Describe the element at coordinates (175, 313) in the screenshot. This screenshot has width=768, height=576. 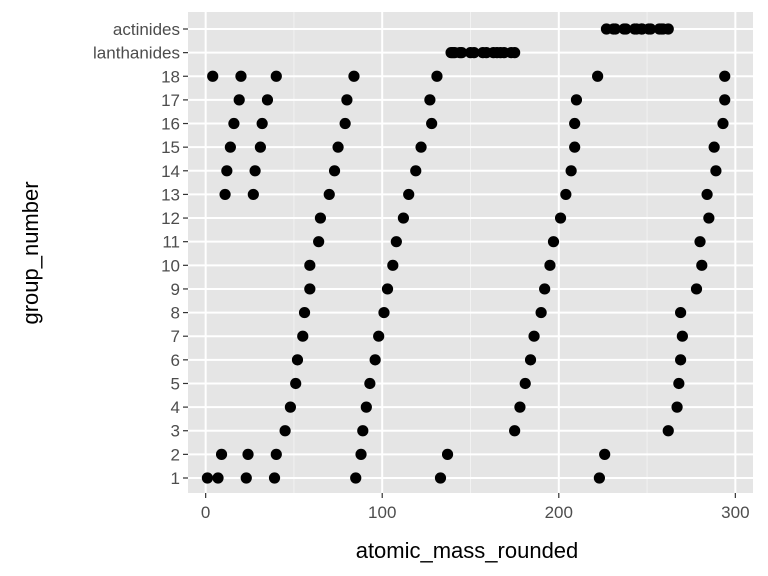
I see `y-tick-label: 8` at that location.